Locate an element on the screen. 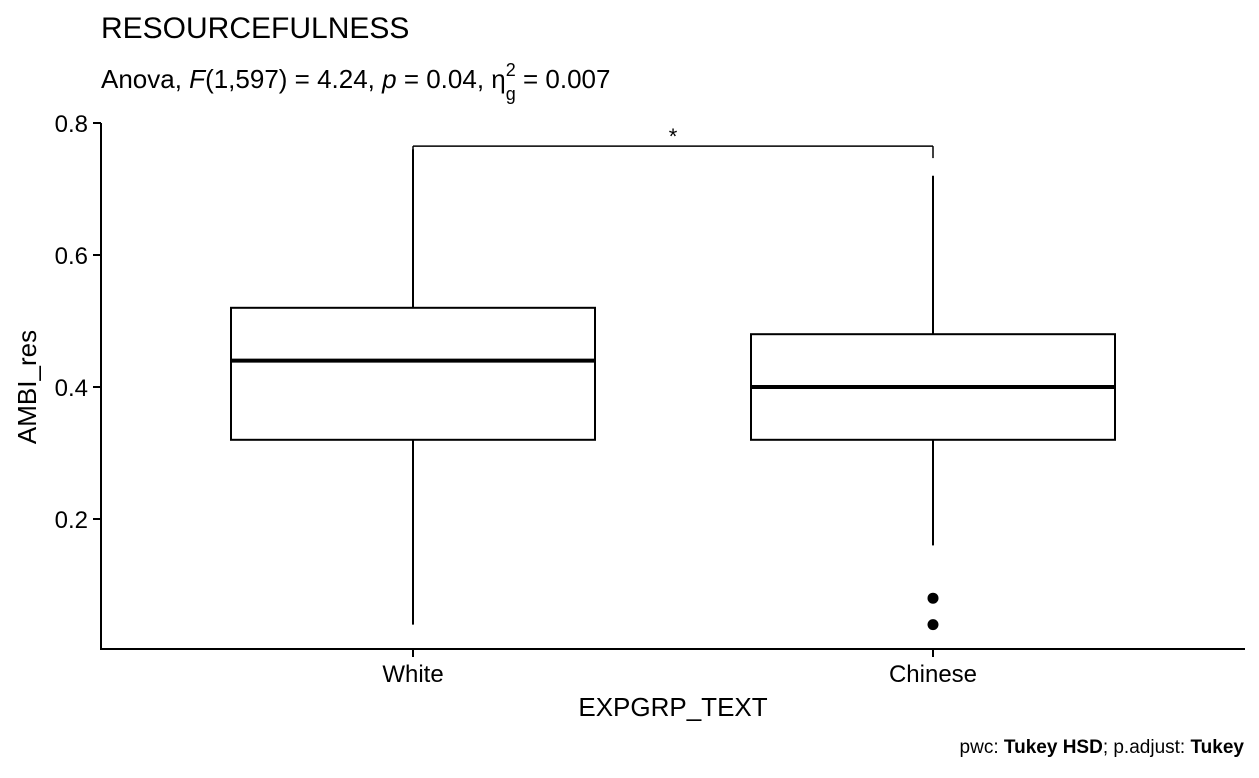  caption-adjust-label: ; p.adjust: is located at coordinates (1147, 747).